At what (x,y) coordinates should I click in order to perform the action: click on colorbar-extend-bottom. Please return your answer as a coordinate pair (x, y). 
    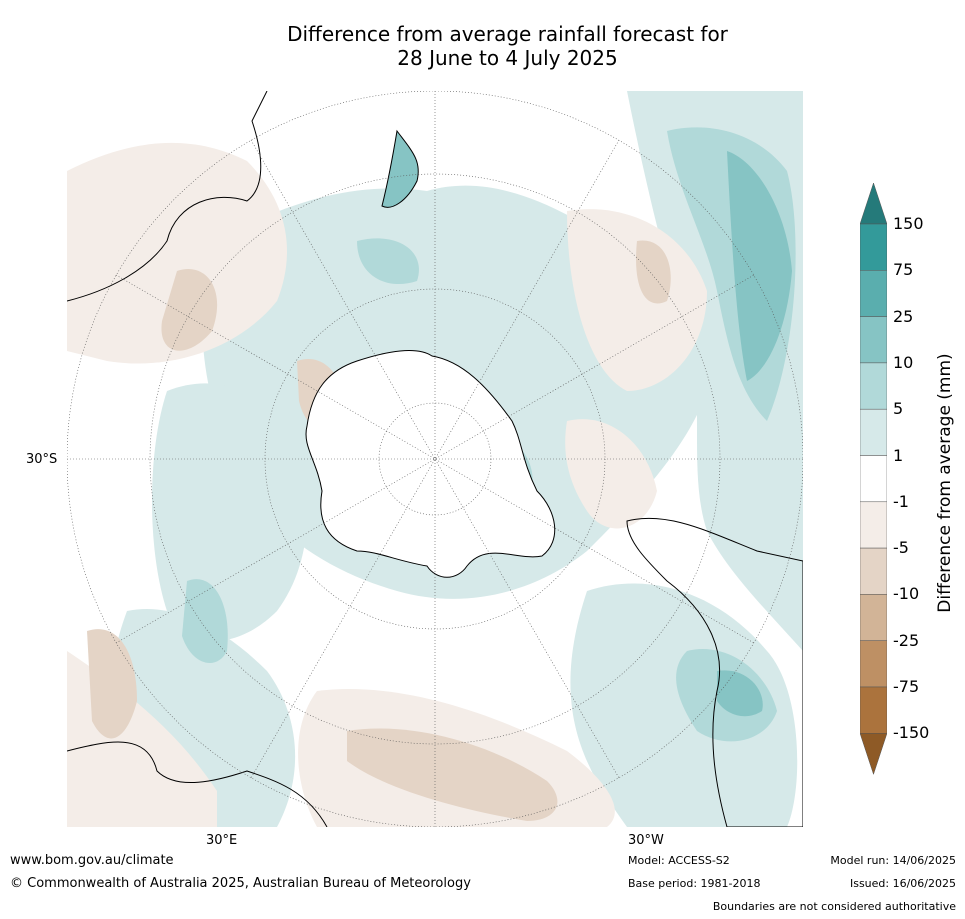
    Looking at the image, I should click on (873, 754).